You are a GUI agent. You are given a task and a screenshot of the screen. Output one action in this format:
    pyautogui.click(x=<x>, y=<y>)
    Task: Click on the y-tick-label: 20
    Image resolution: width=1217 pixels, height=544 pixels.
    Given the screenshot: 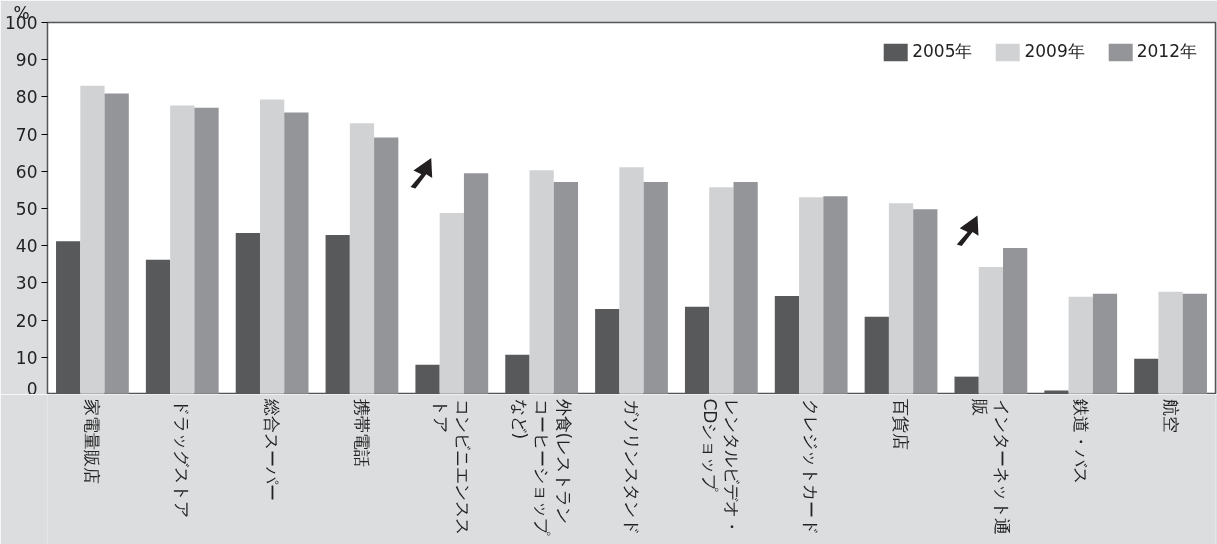 What is the action you would take?
    pyautogui.click(x=26, y=320)
    